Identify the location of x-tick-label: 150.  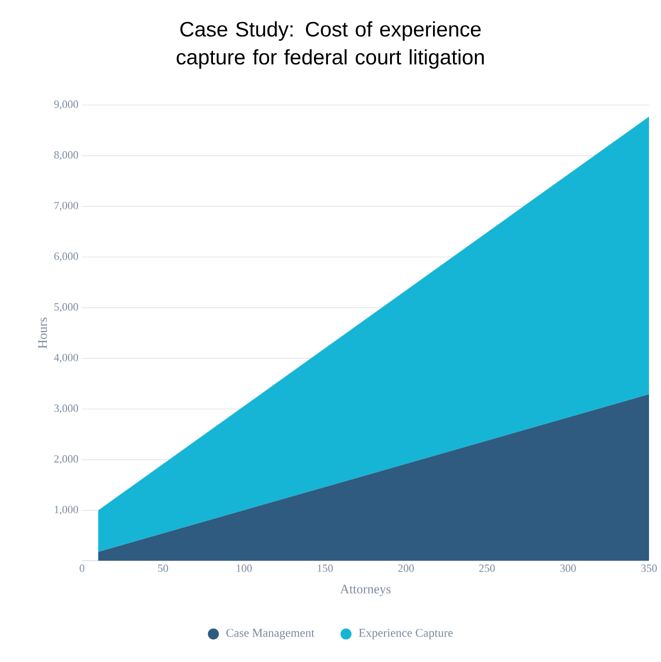
(325, 568).